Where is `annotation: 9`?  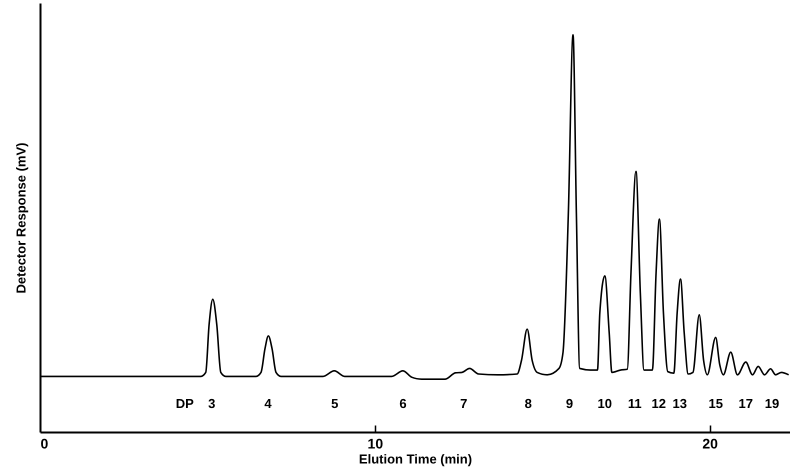
annotation: 9 is located at coordinates (570, 403).